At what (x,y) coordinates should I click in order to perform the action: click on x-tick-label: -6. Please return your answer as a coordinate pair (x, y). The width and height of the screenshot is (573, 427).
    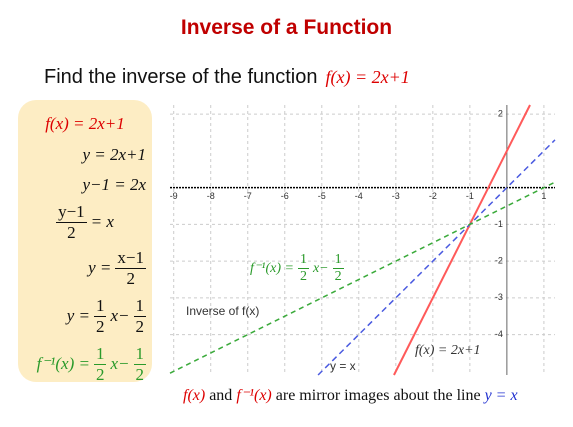
    Looking at the image, I should click on (285, 196).